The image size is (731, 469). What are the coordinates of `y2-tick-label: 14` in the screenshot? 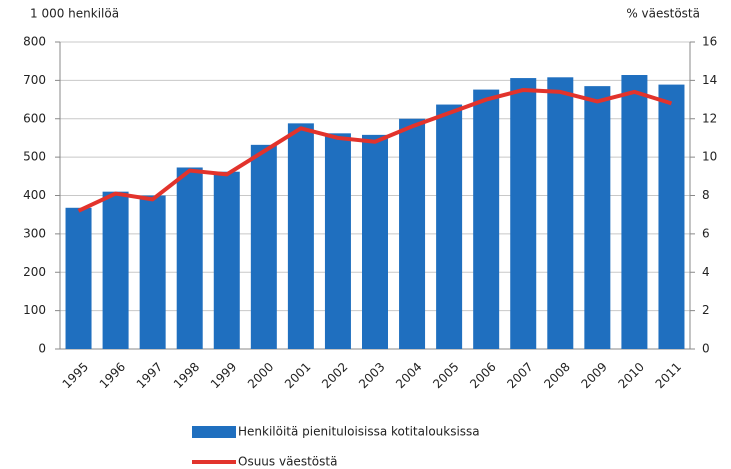 It's located at (709, 80).